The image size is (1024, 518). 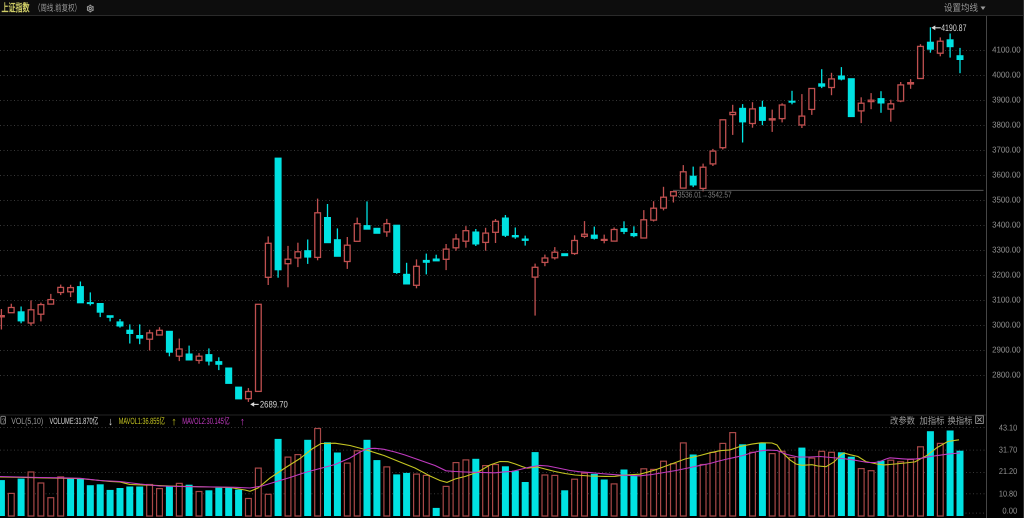 I want to click on svg-text: MAVOL2:30.145亿, so click(x=206, y=421).